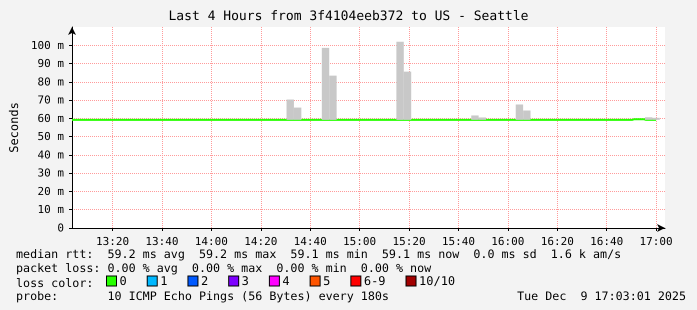  Describe the element at coordinates (113, 241) in the screenshot. I see `x-tick-label: 13:20` at that location.